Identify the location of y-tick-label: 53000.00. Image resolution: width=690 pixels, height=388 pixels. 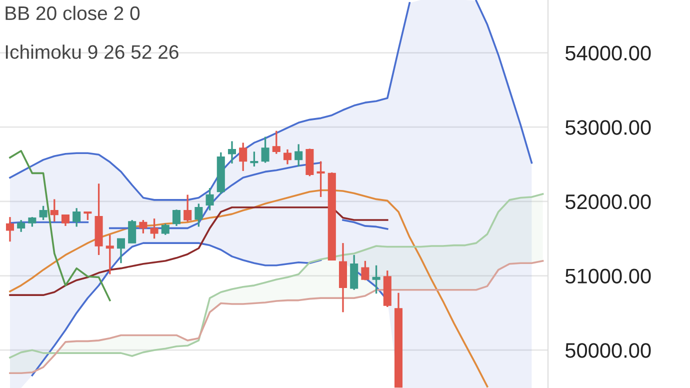
(608, 127).